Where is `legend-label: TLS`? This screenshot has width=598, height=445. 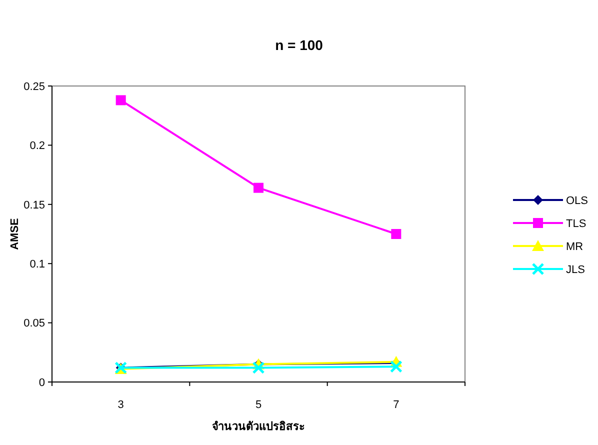 legend-label: TLS is located at coordinates (576, 224).